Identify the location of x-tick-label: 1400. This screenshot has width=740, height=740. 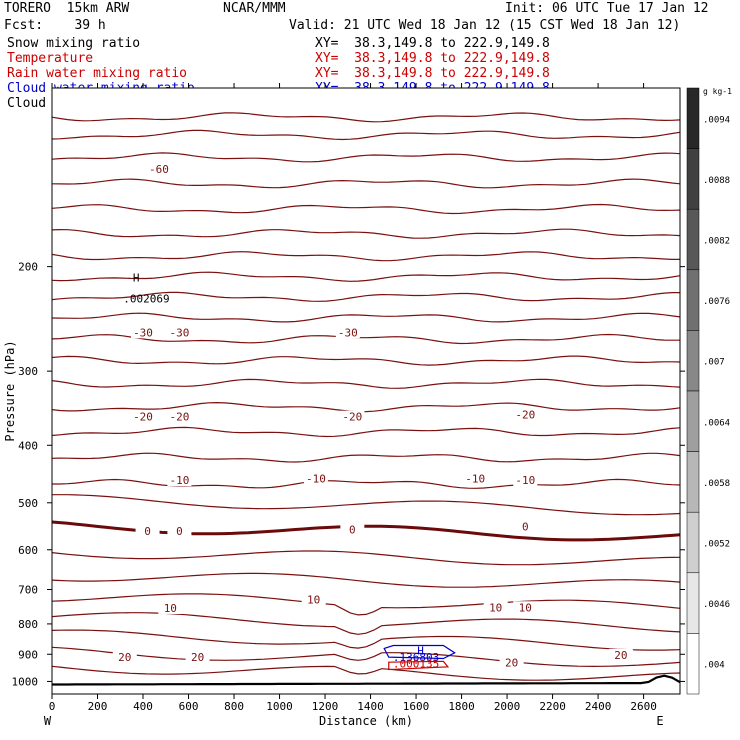
(370, 706).